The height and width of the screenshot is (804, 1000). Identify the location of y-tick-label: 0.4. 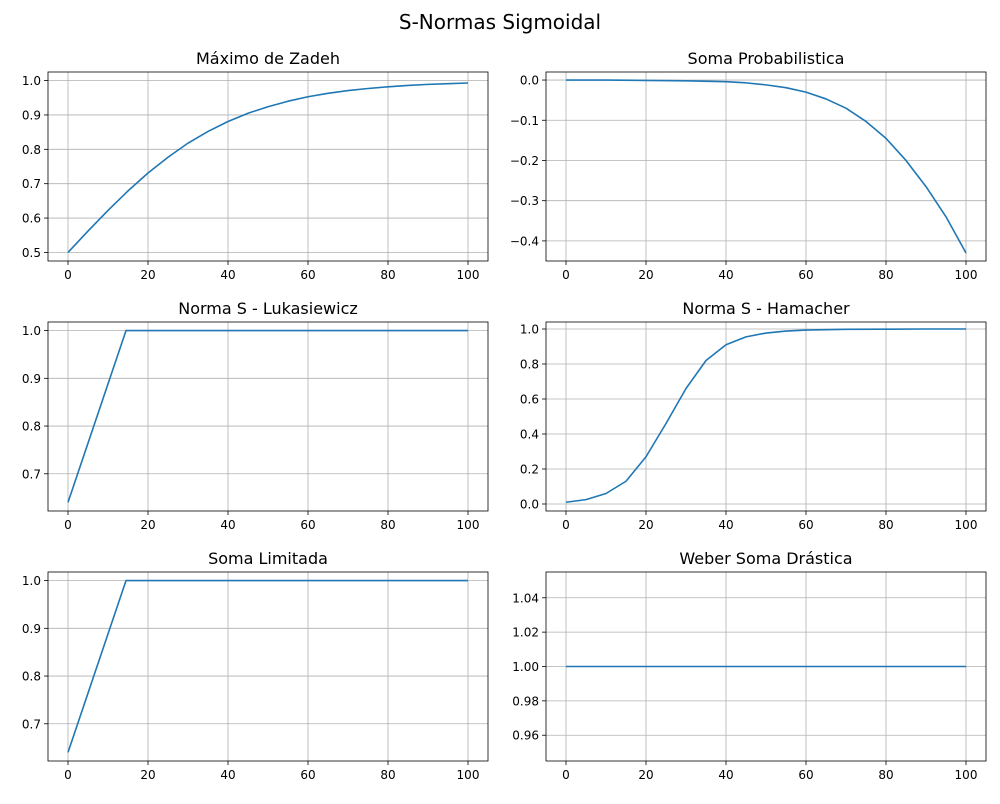
(529, 435).